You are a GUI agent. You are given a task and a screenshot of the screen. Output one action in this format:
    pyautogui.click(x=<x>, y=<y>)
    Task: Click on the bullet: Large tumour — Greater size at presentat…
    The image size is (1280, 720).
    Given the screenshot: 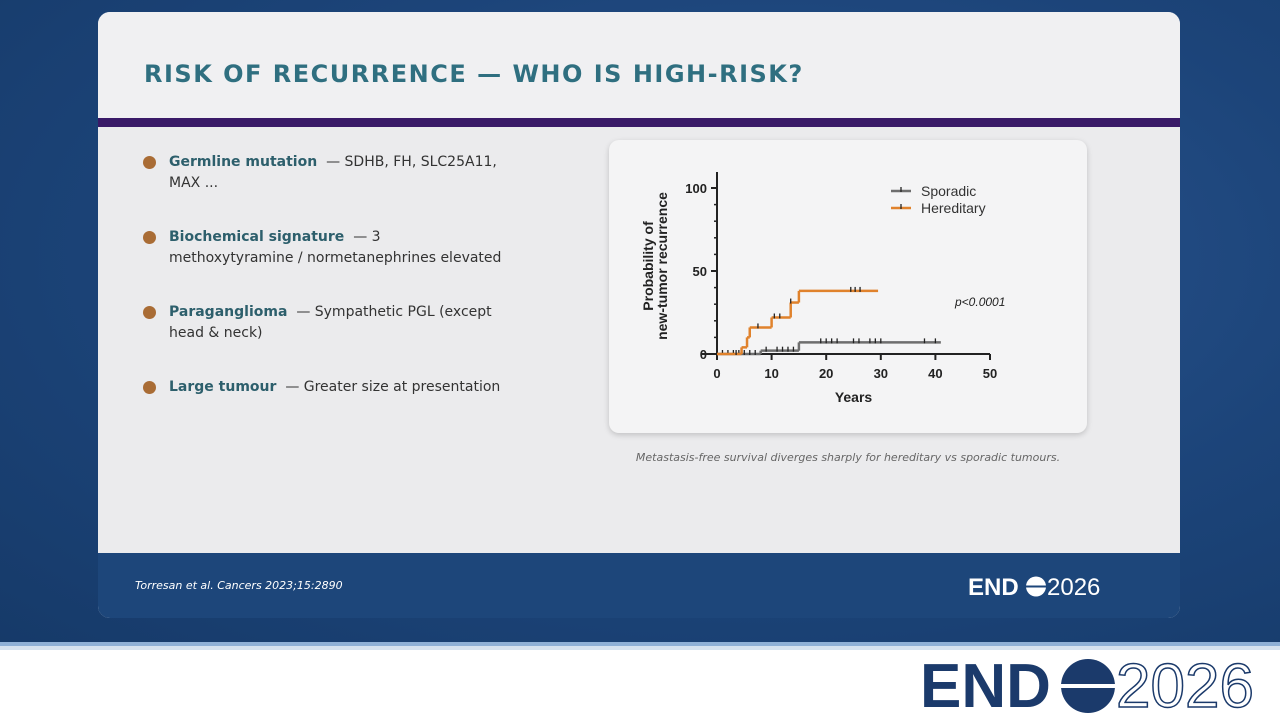 What is the action you would take?
    pyautogui.click(x=343, y=387)
    